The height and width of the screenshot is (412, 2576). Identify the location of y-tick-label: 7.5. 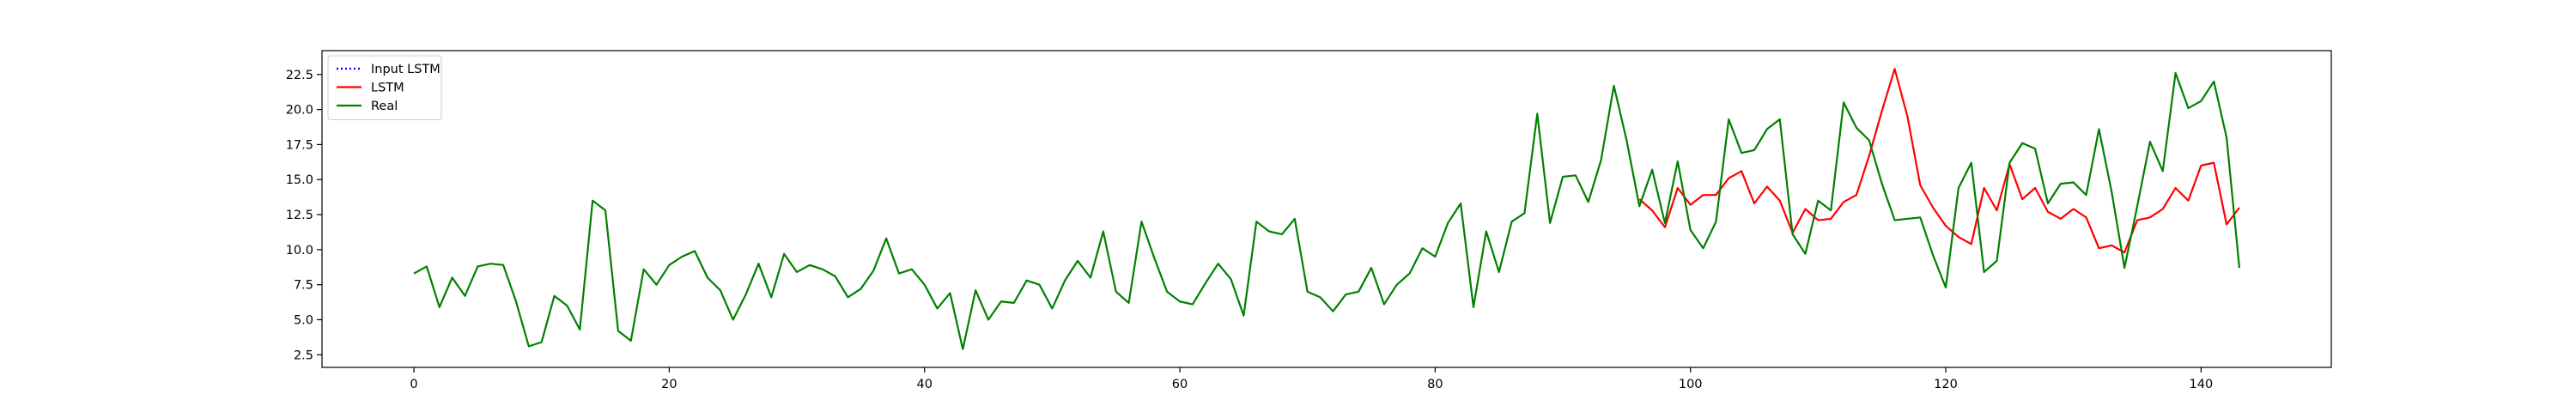
(303, 286).